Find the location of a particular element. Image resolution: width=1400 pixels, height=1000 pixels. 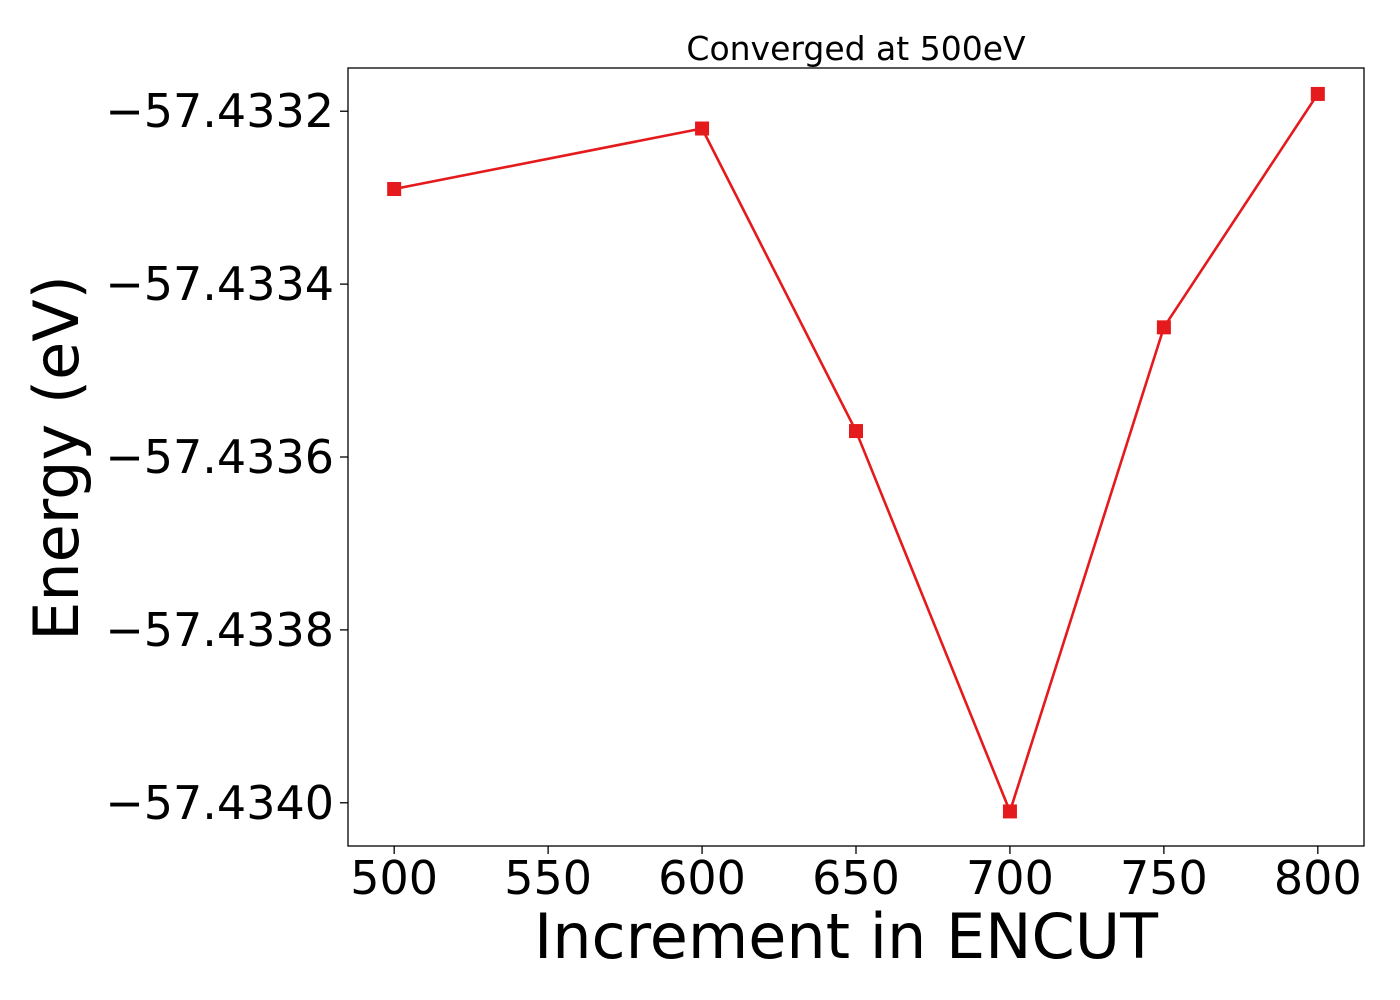

x-tick-label: 600 is located at coordinates (702, 878).